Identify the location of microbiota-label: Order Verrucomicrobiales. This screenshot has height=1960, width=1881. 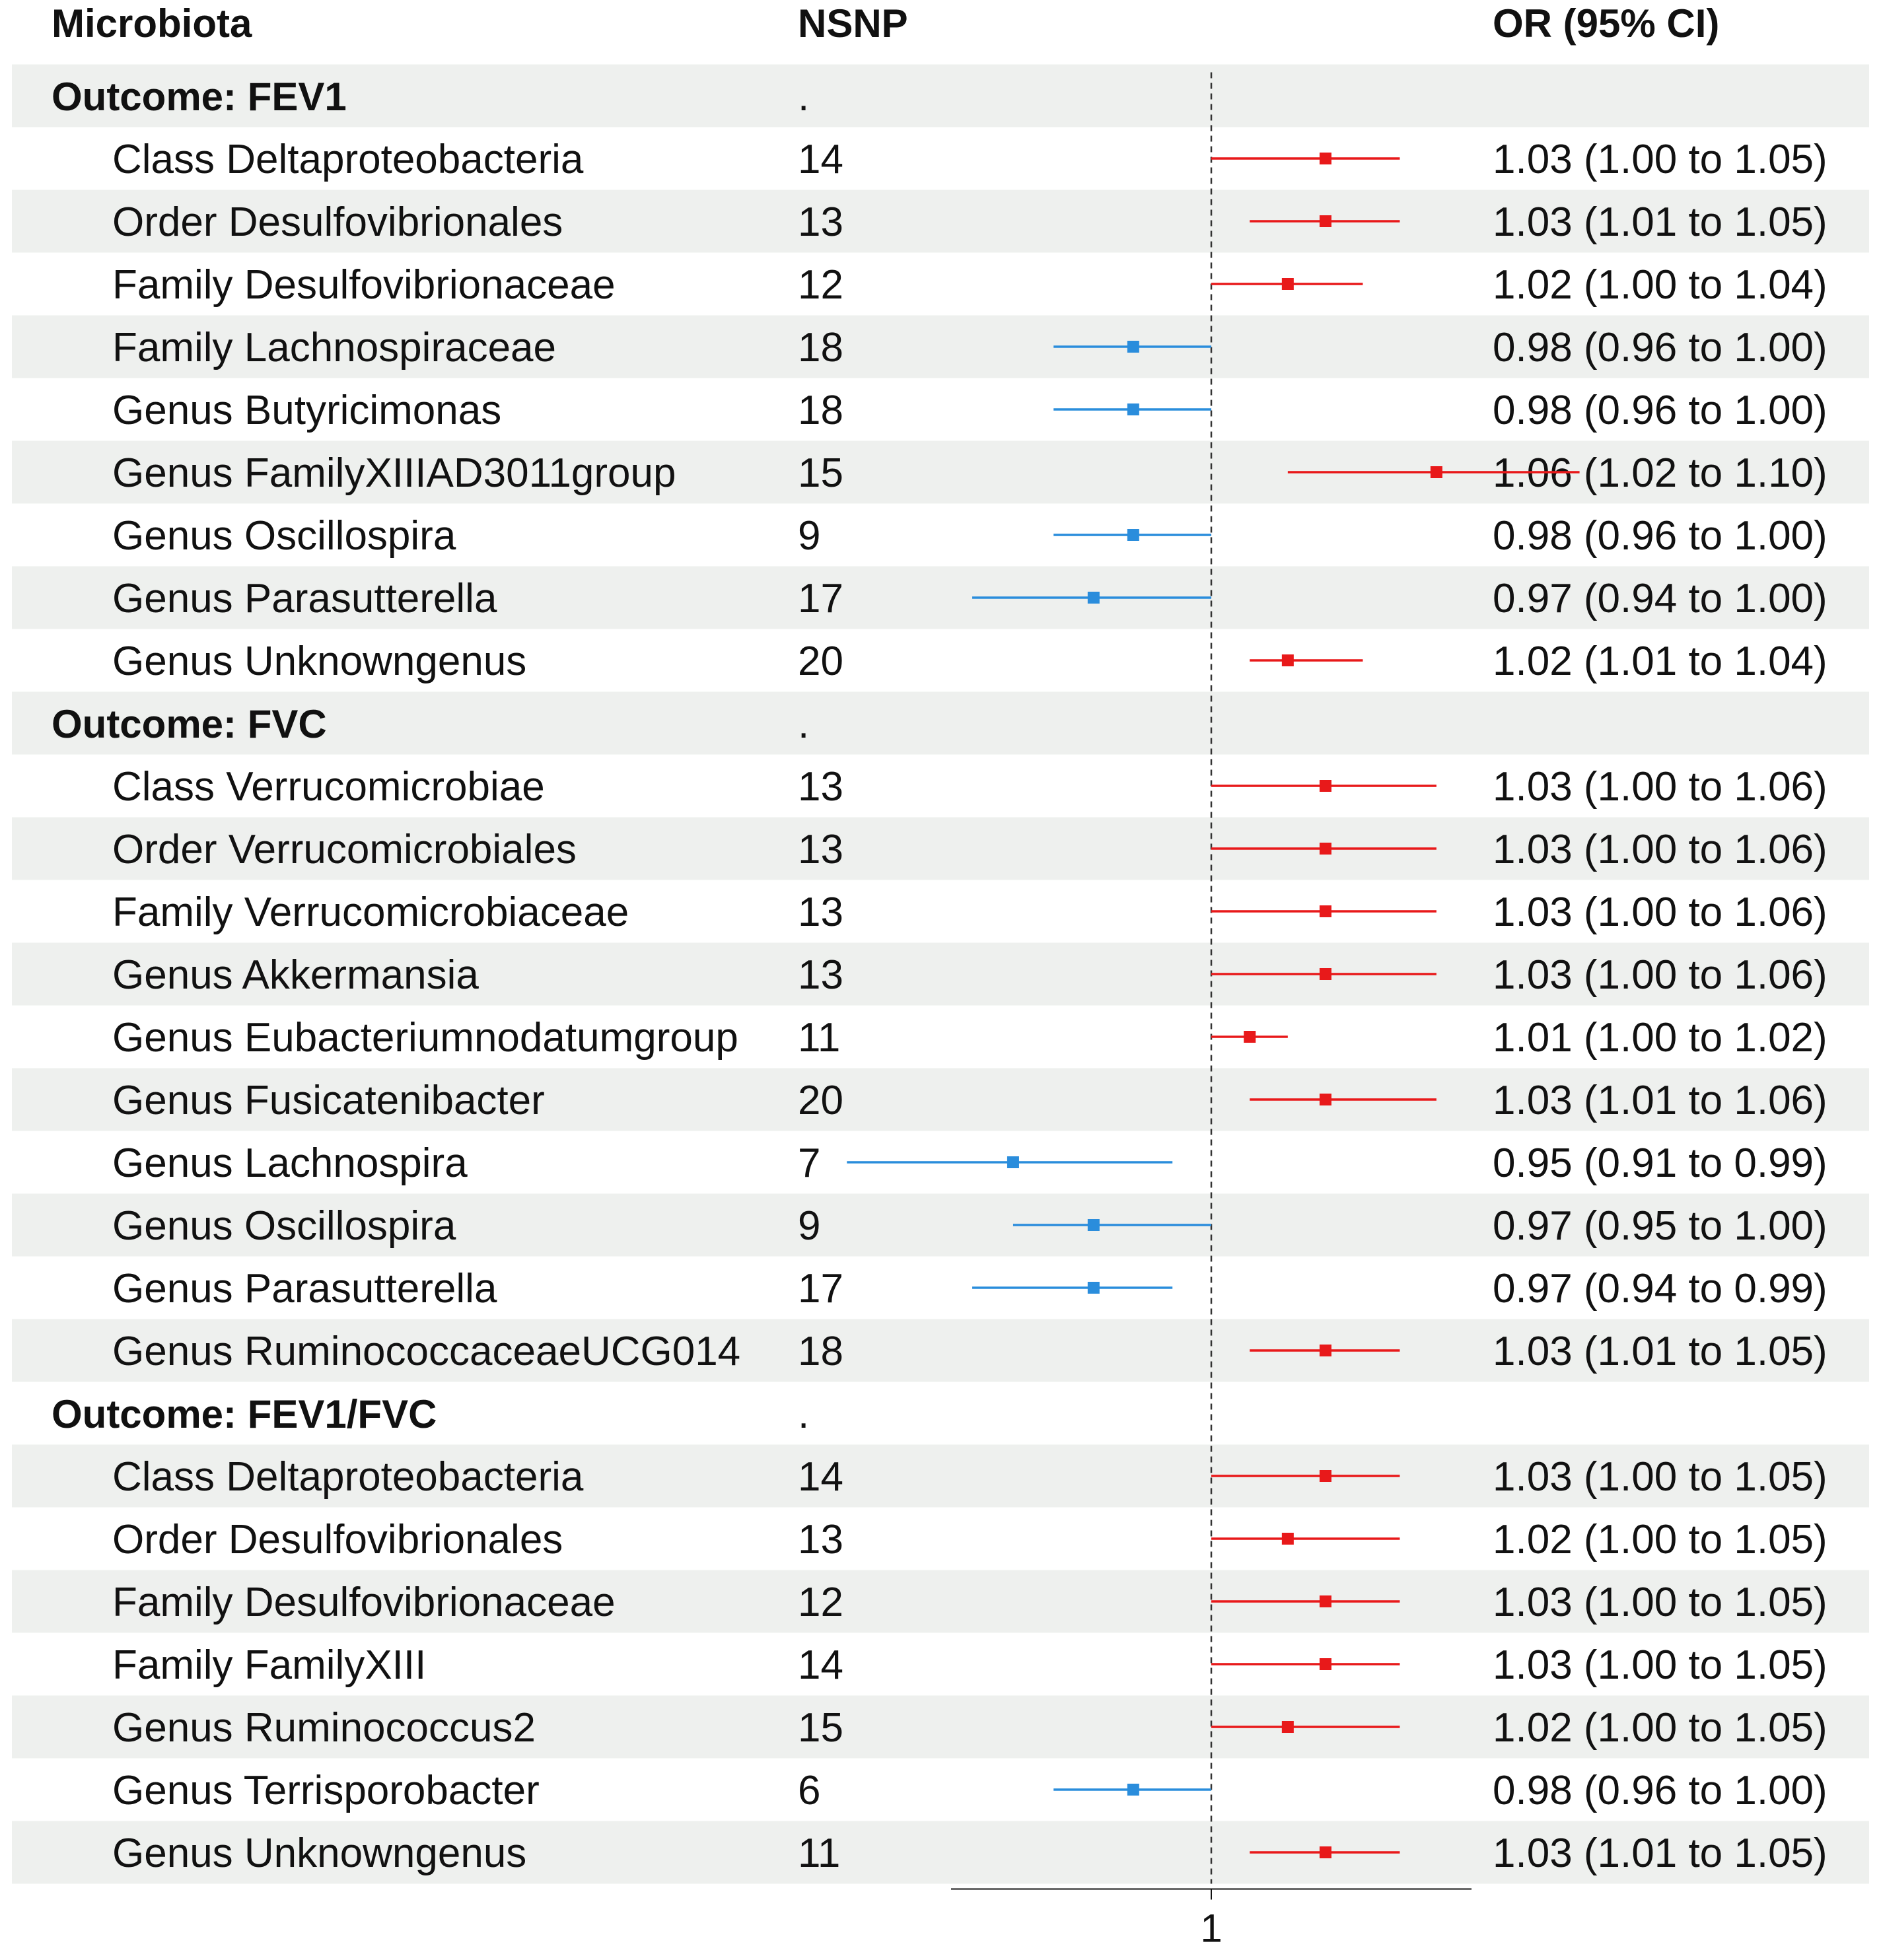
(344, 849).